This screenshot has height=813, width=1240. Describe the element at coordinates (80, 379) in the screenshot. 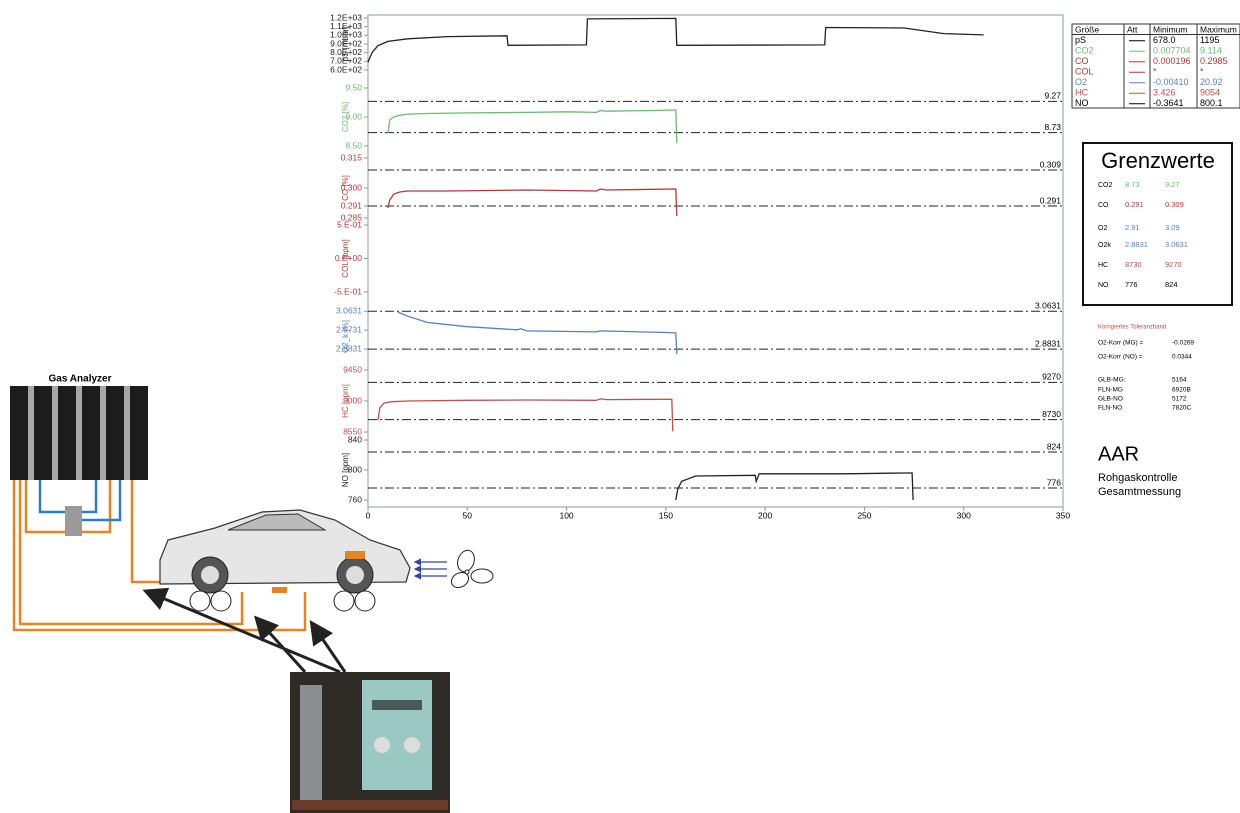

I see `analyzer-label: Gas Analyzer` at that location.